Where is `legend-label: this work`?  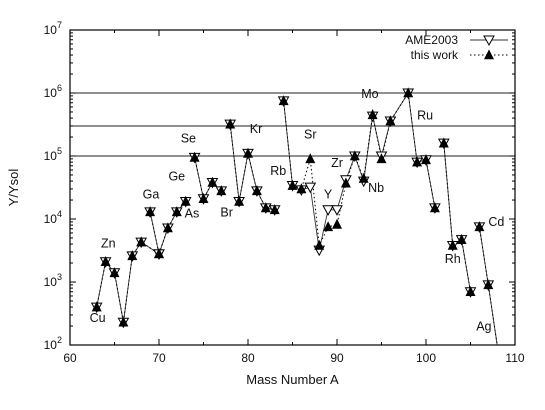
legend-label: this work is located at coordinates (435, 55).